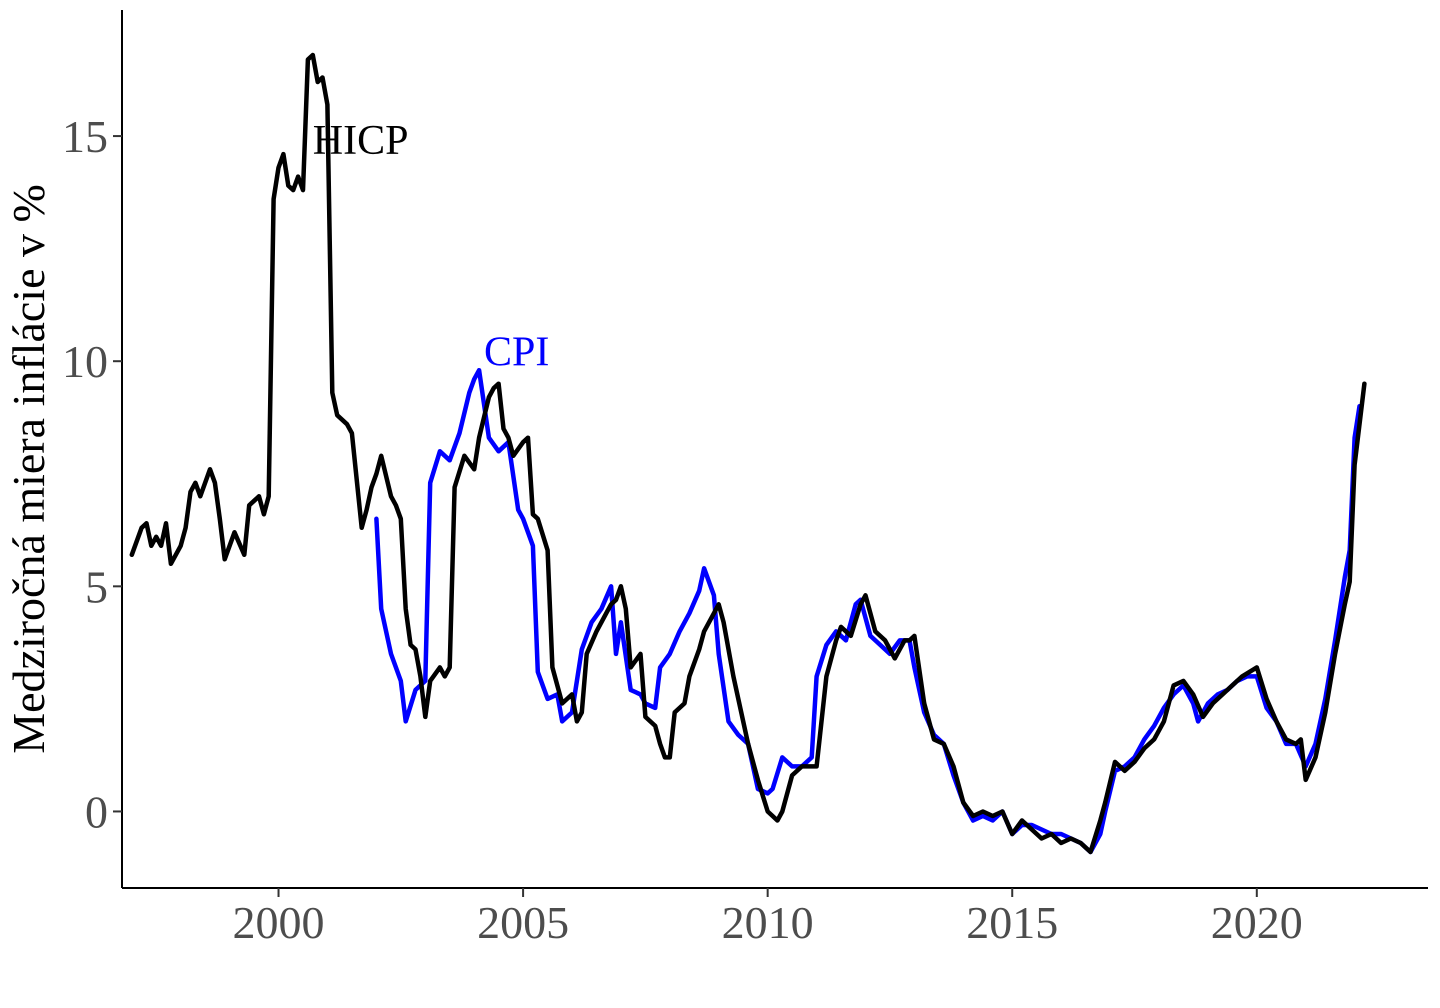 This screenshot has height=1008, width=1440. I want to click on y-tick-label: 10, so click(85, 361).